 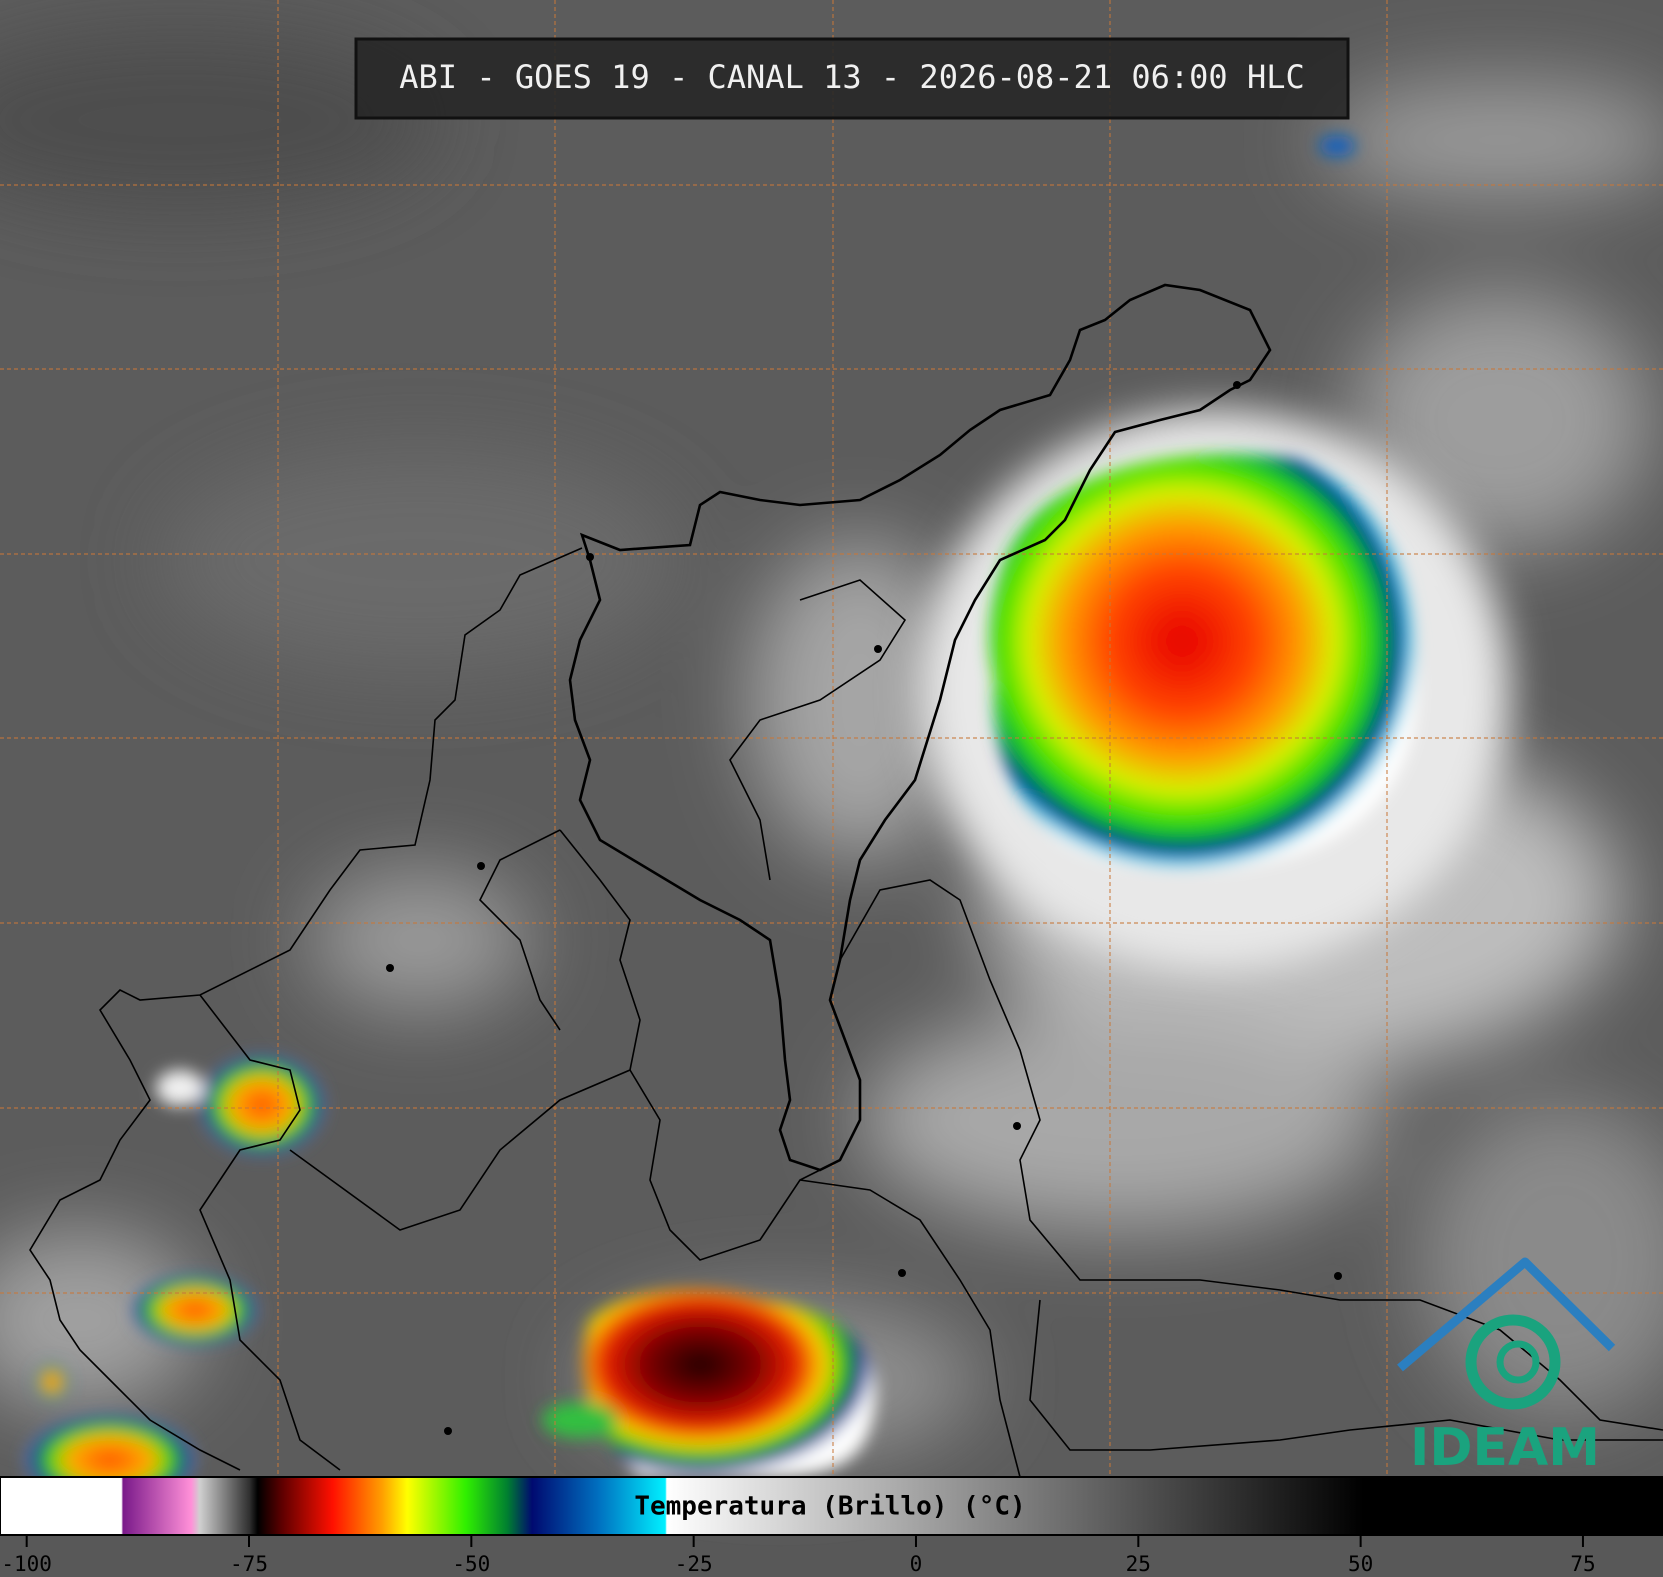 I want to click on tick-label: 50, so click(x=1360, y=1564).